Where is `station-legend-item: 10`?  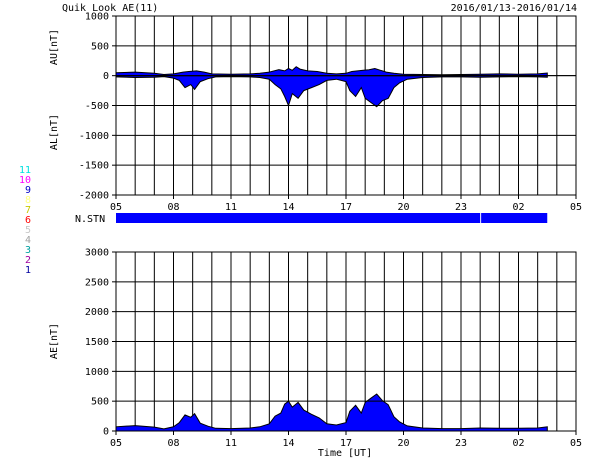
station-legend-item: 10 is located at coordinates (25, 180).